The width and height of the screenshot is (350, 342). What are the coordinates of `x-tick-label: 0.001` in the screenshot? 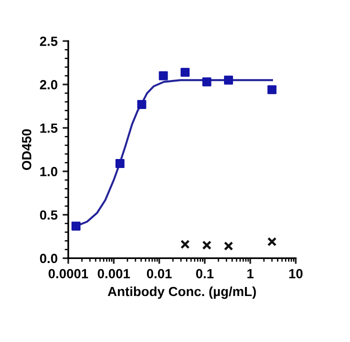 It's located at (114, 273).